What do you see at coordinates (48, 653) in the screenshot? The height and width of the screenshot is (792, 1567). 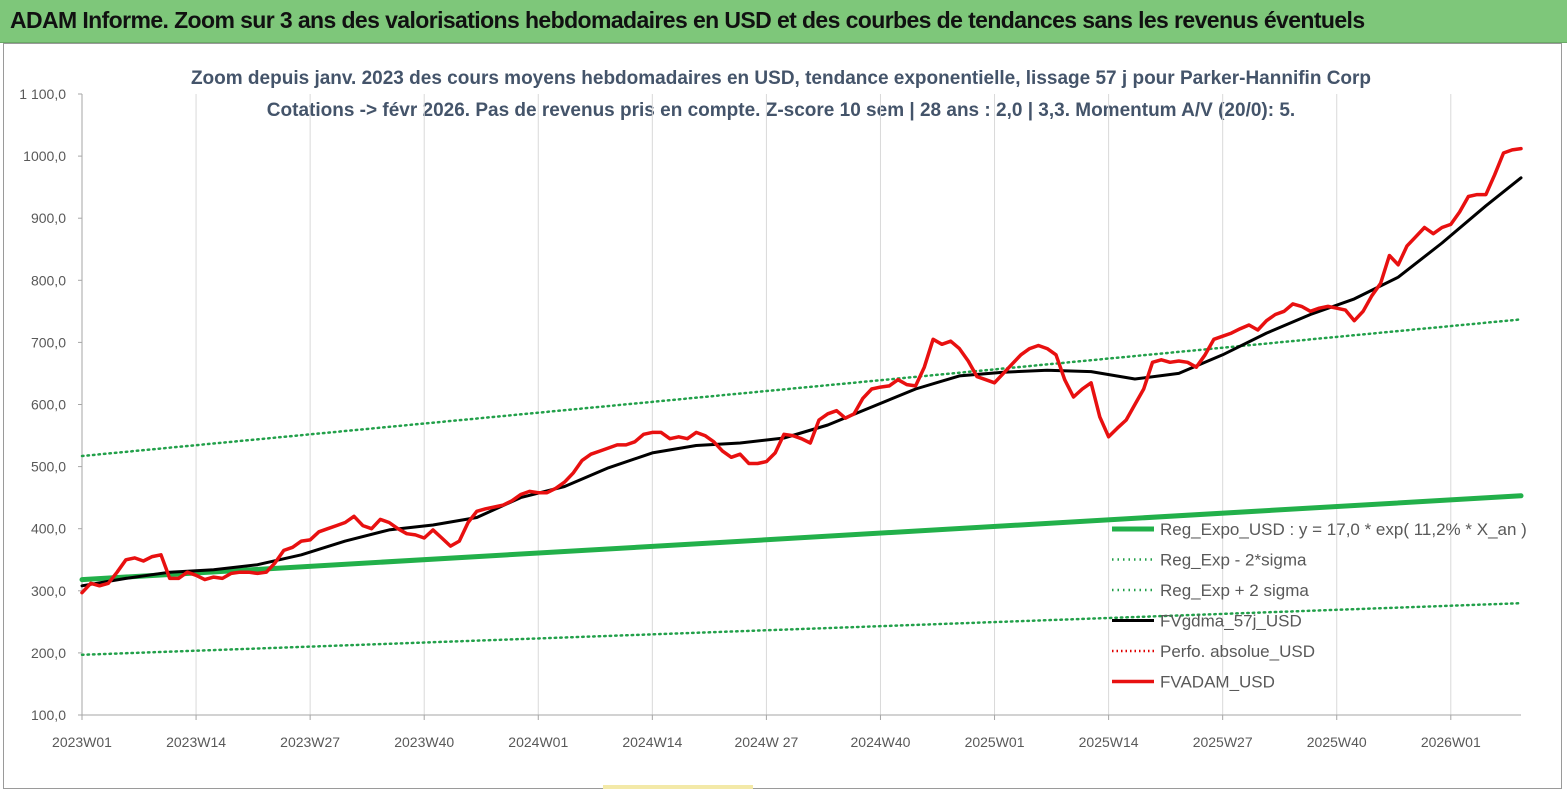 I see `y-tick-label: 200,0` at bounding box center [48, 653].